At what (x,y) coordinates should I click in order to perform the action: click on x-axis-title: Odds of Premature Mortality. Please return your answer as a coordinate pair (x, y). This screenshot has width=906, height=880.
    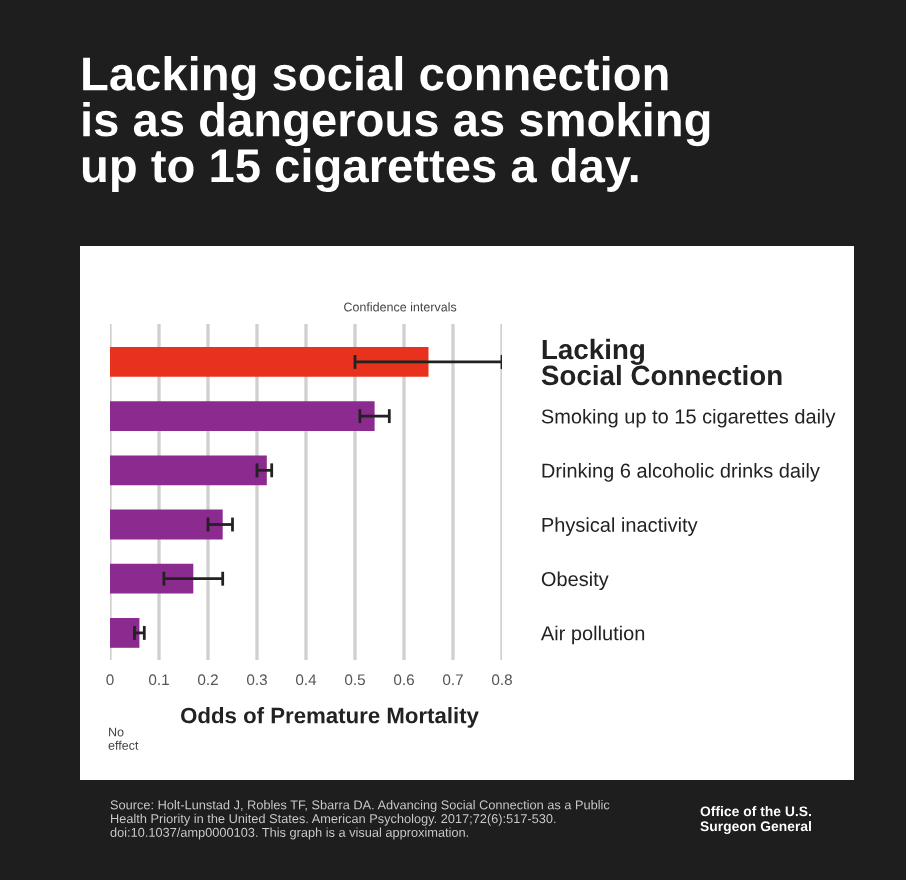
    Looking at the image, I should click on (330, 717).